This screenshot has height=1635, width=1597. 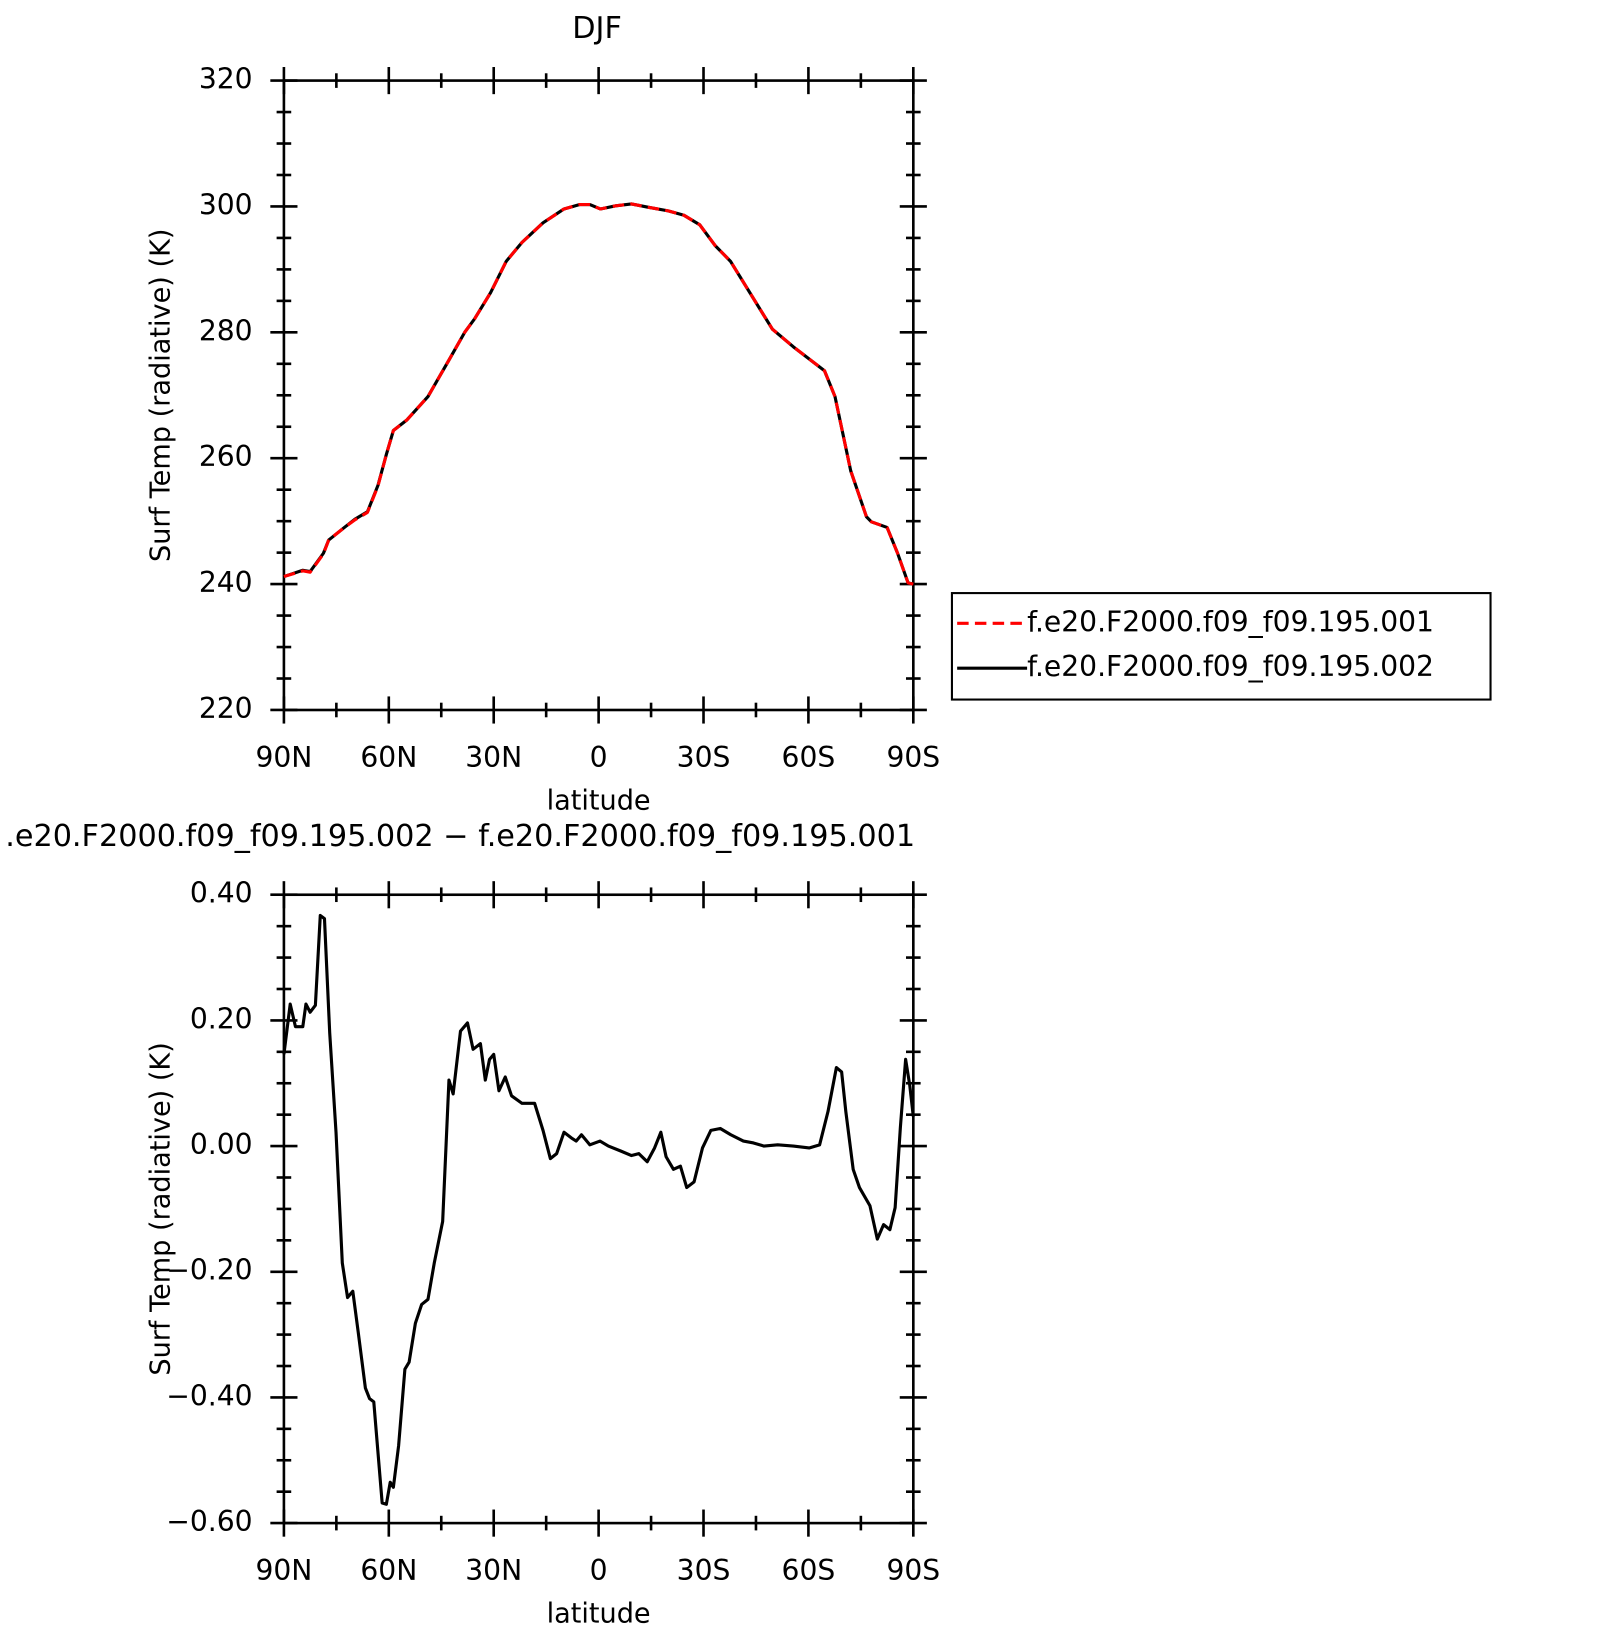 What do you see at coordinates (221, 1144) in the screenshot?
I see `y-tick-label: 0.00` at bounding box center [221, 1144].